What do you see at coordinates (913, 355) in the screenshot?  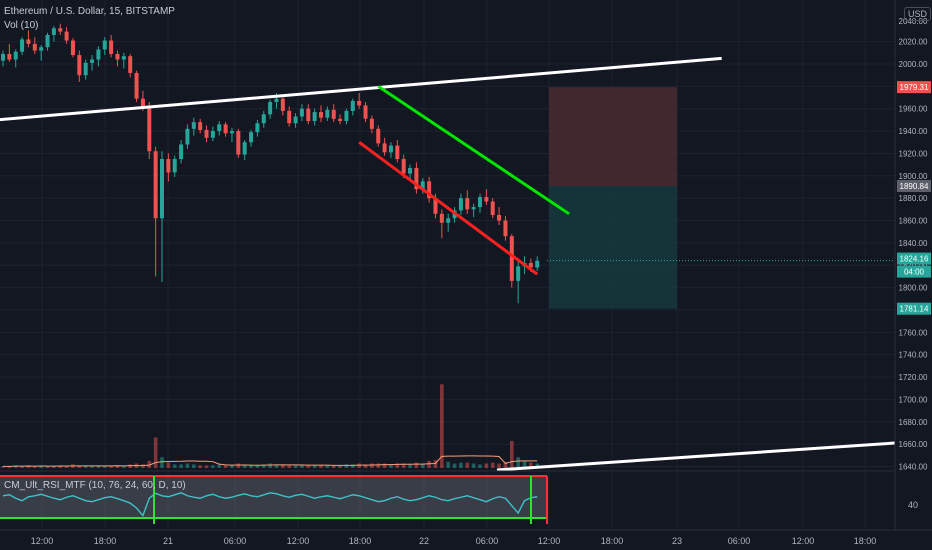 I see `price-tick-label: 1740.00` at bounding box center [913, 355].